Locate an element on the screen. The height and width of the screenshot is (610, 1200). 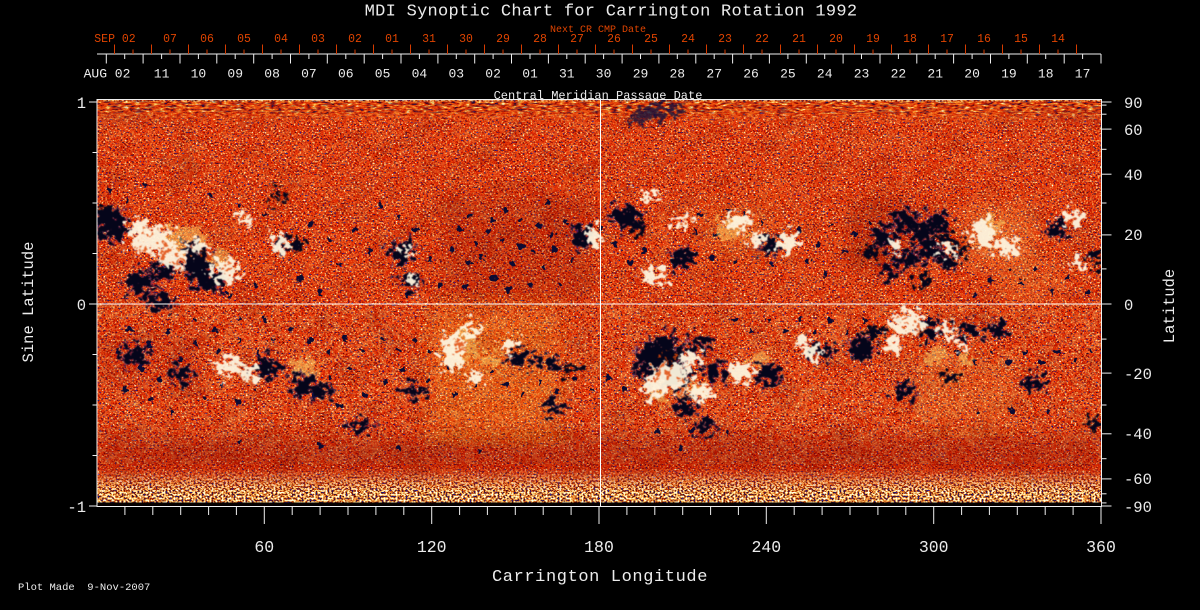
svg-text: SEP 02 is located at coordinates (115, 39).